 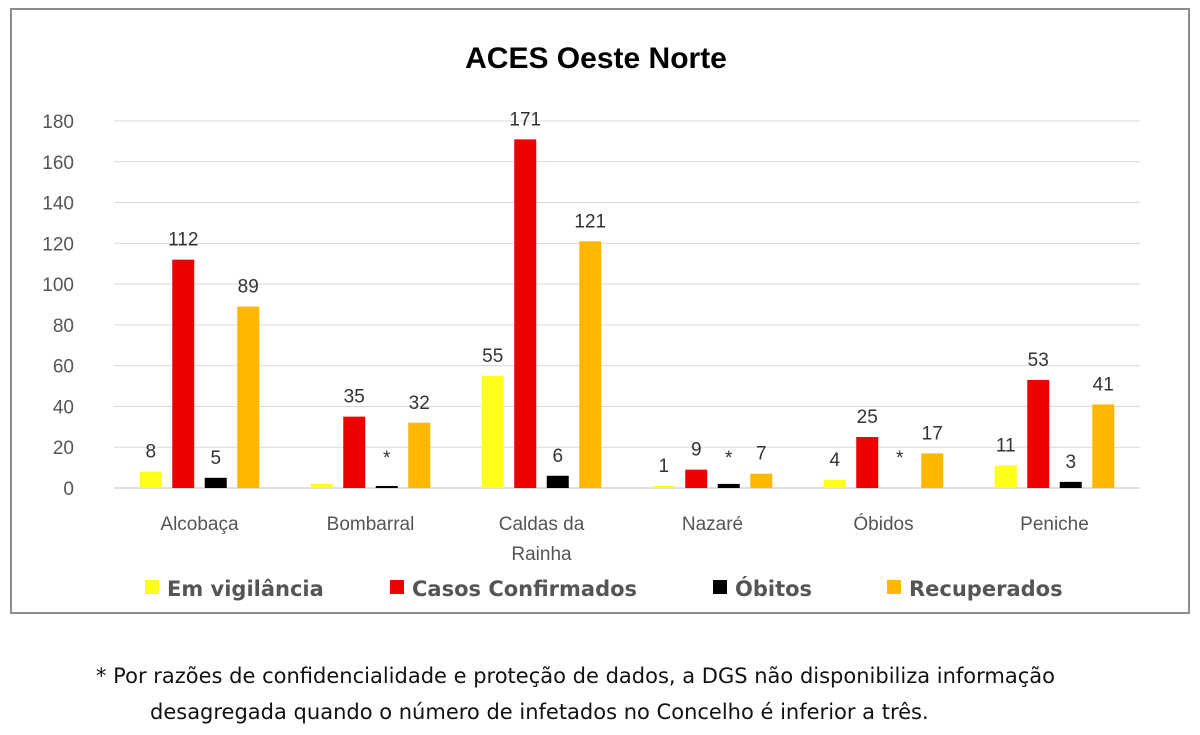 I want to click on data-label: 32, so click(x=419, y=403).